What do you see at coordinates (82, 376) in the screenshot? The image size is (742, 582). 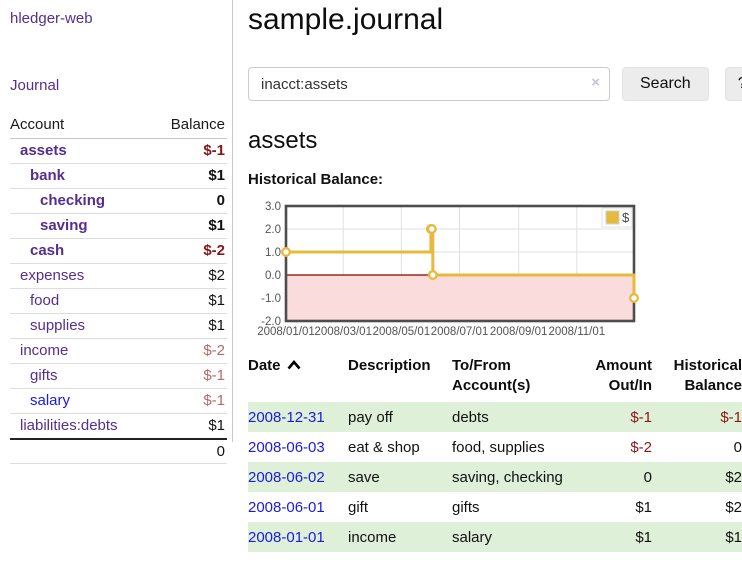 I see `account-name-cell: gifts` at bounding box center [82, 376].